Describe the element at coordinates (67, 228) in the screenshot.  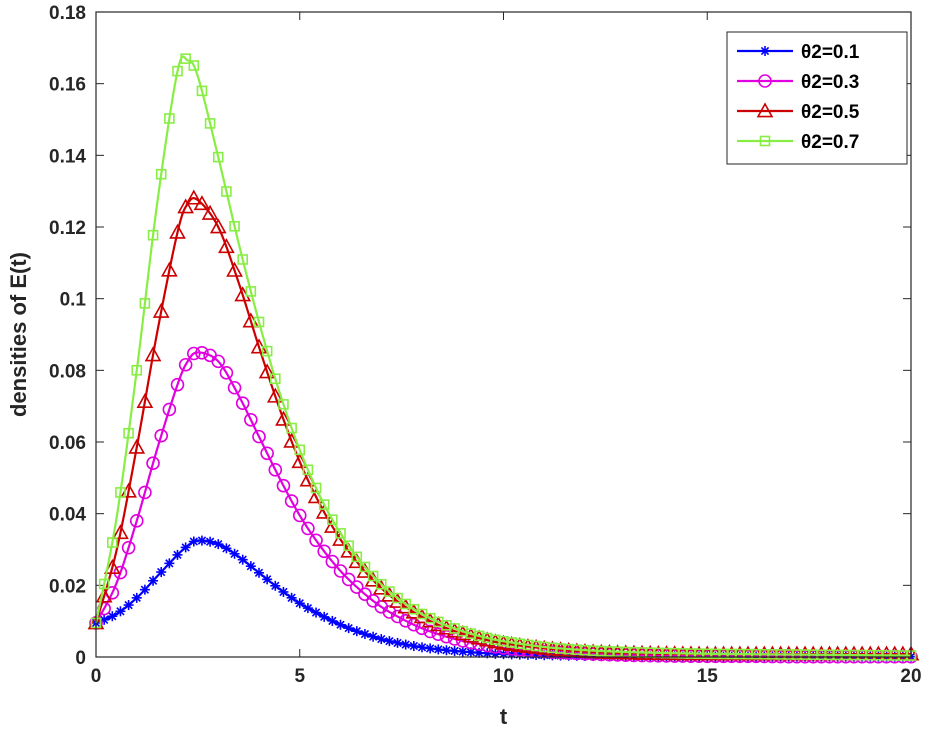
I see `y-tick-label: 0.12` at that location.